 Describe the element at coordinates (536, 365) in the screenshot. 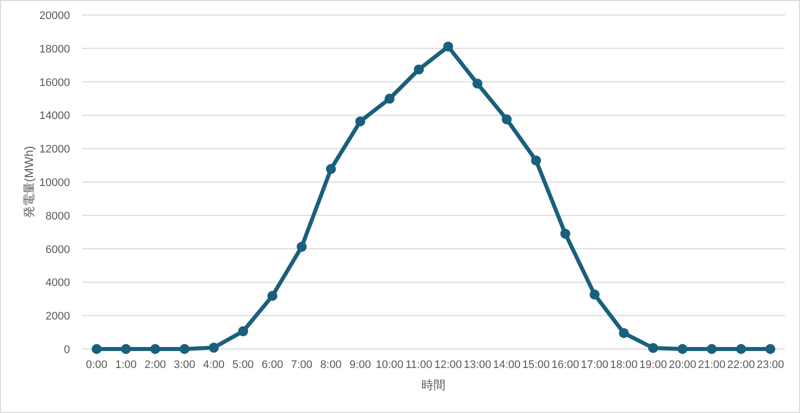

I see `x-tick-label: 15:00` at that location.